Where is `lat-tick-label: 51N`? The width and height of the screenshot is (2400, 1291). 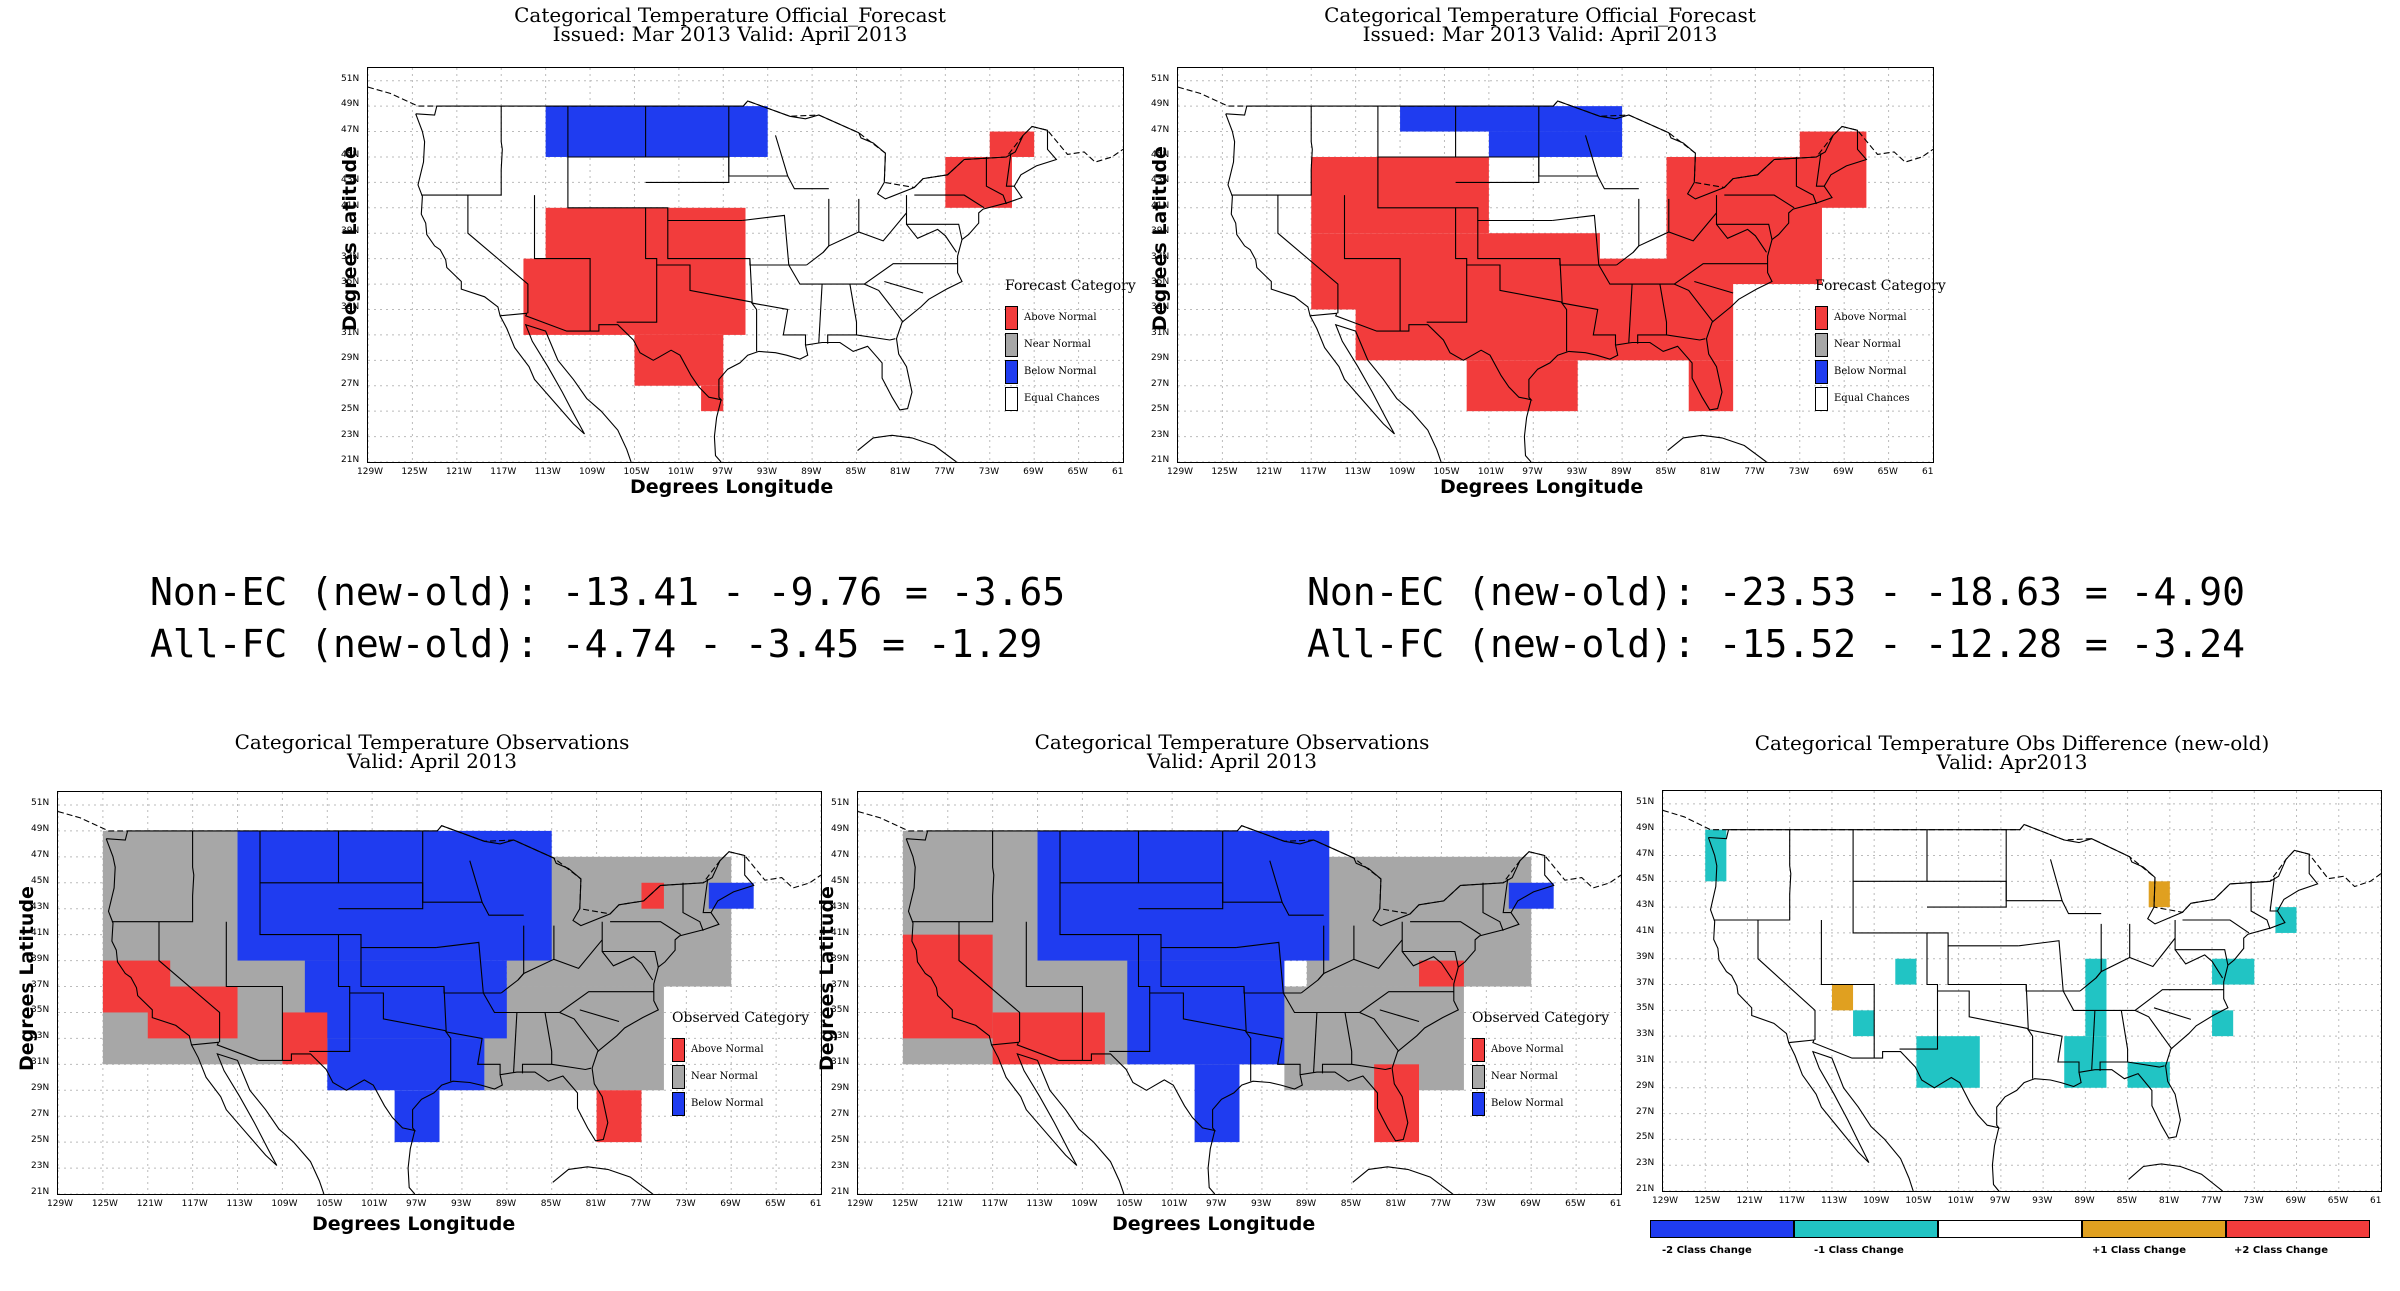 lat-tick-label: 51N is located at coordinates (1160, 78).